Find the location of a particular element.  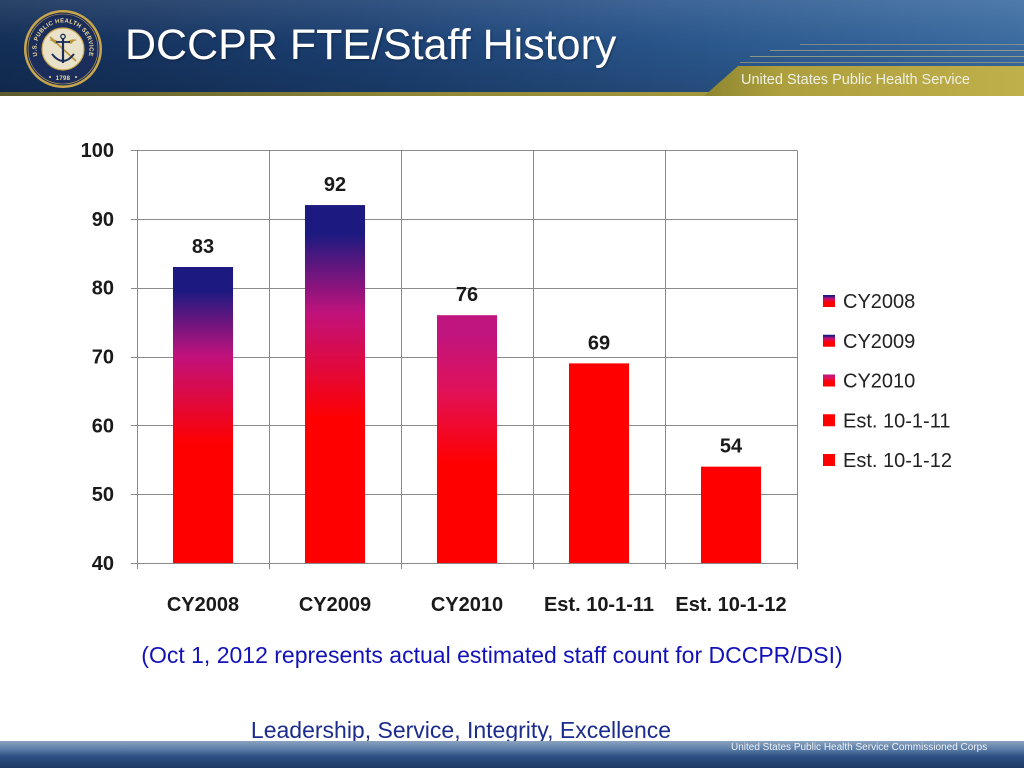

y-tick-label: 100 is located at coordinates (97, 151).